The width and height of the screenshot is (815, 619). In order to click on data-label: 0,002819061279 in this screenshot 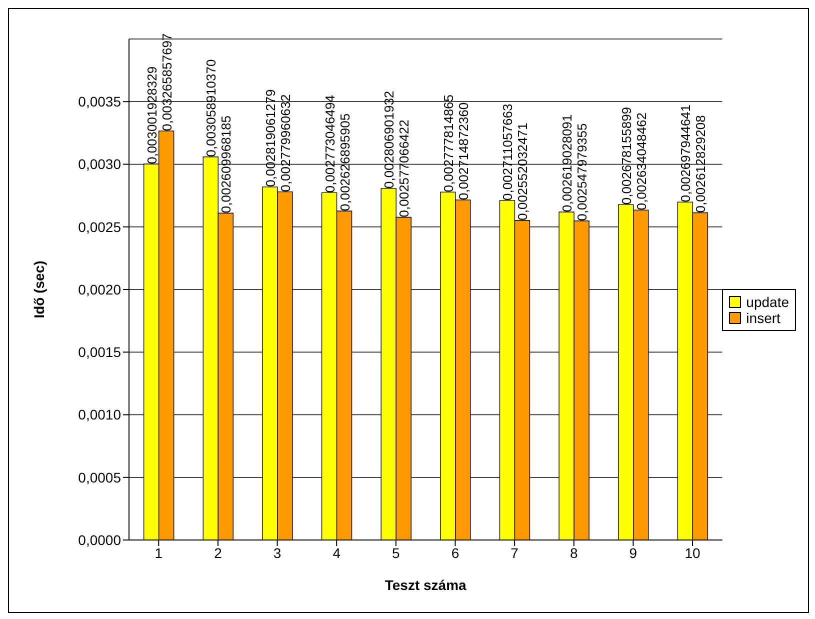, I will do `click(270, 138)`.